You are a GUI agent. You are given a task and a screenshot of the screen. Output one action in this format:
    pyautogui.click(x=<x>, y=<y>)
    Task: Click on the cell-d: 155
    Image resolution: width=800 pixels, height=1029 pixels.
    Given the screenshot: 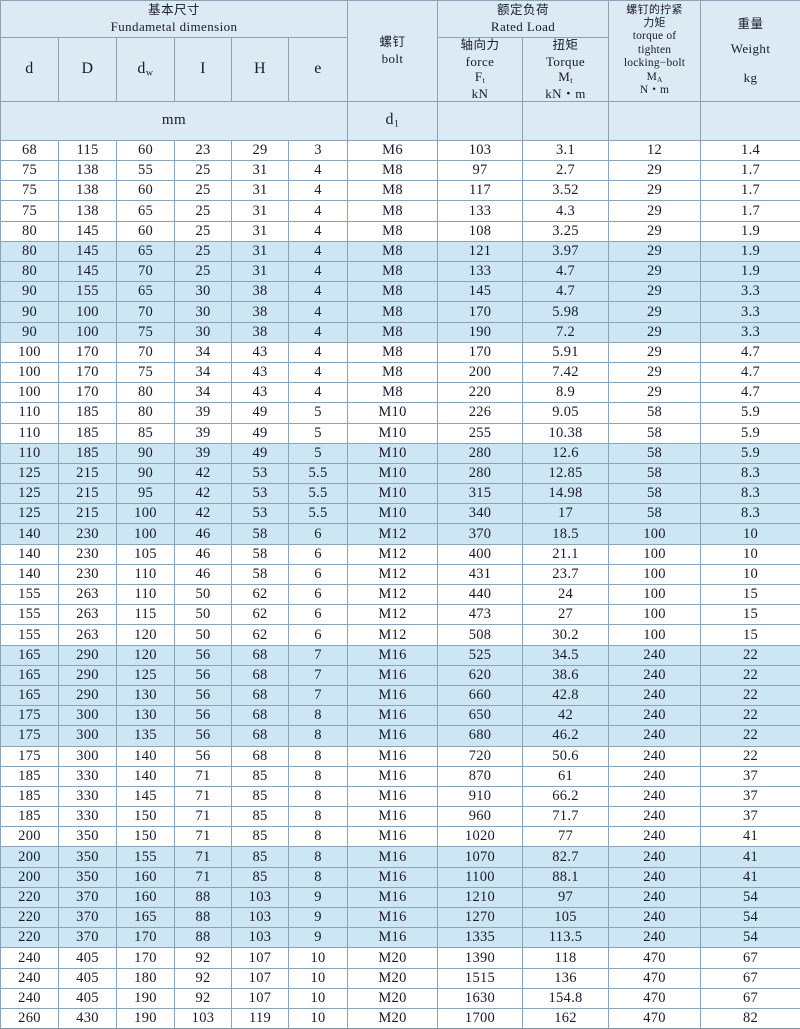 What is the action you would take?
    pyautogui.click(x=30, y=615)
    